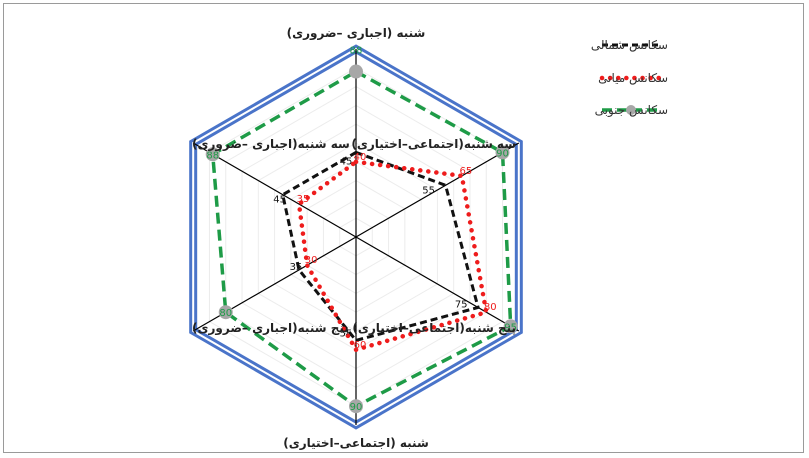  I want to click on legend-entry: سکانس میانی, so click(633, 78).